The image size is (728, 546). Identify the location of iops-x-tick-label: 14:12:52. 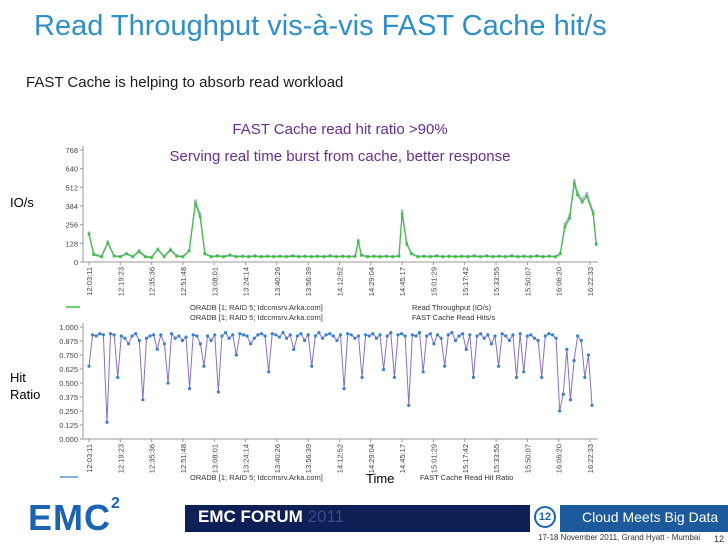
(340, 281).